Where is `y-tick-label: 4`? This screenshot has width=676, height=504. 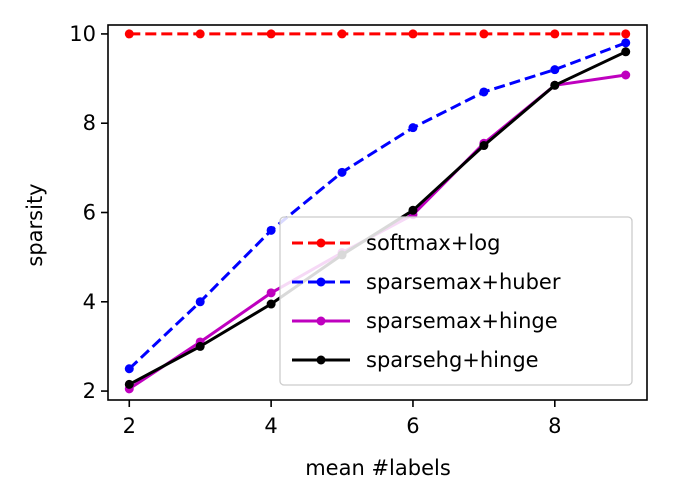
y-tick-label: 4 is located at coordinates (89, 302).